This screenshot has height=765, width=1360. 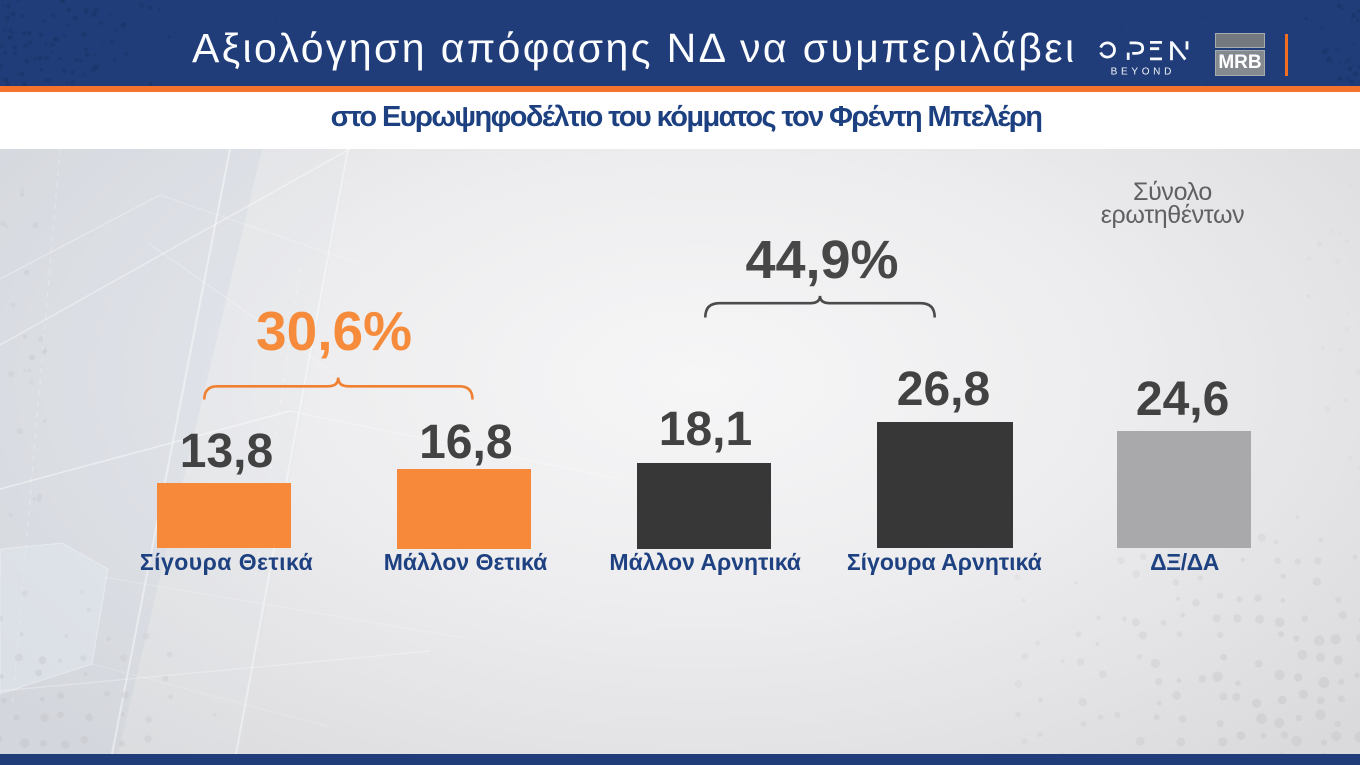 What do you see at coordinates (1143, 72) in the screenshot?
I see `svg-text: BEYOND` at bounding box center [1143, 72].